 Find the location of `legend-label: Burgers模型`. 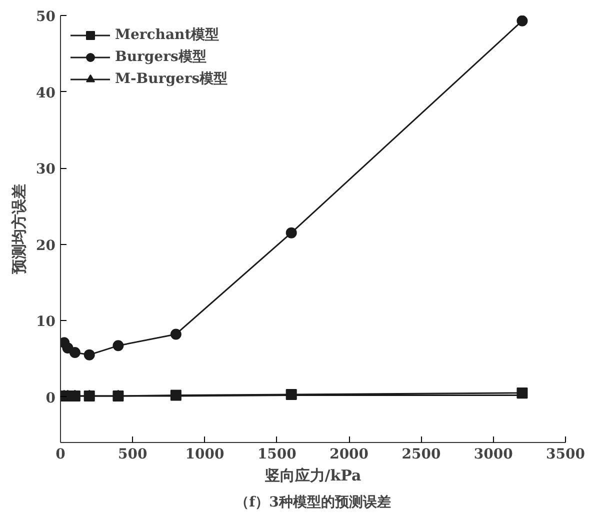

legend-label: Burgers模型 is located at coordinates (160, 57).